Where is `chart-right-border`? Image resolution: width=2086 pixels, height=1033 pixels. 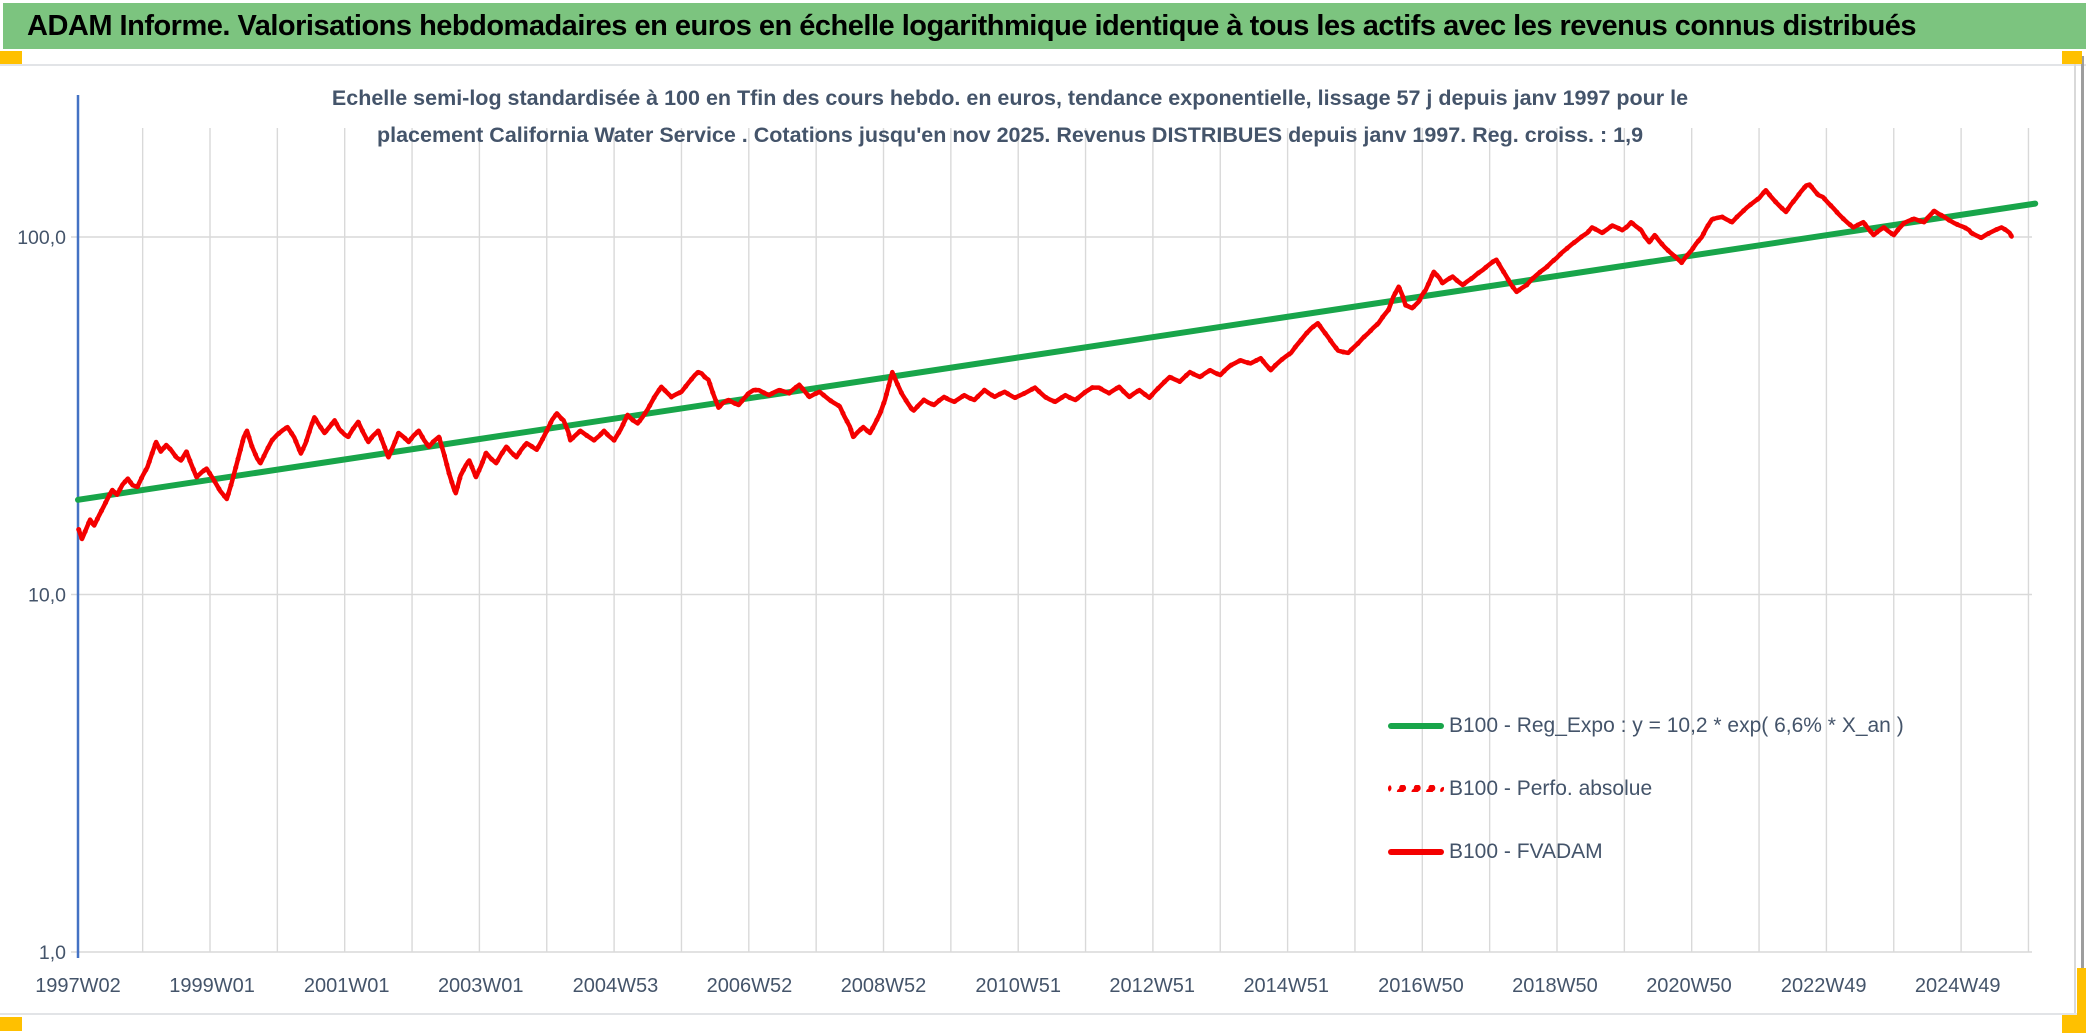 chart-right-border is located at coordinates (2075, 538).